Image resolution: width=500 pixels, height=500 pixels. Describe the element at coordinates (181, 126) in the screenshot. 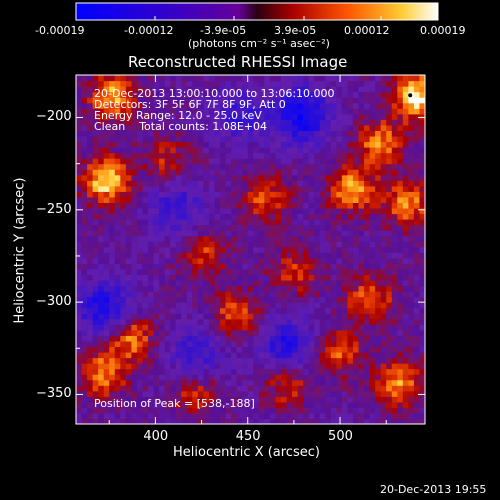

I see `info-line-clean: Clean Total counts: 1.08E+04` at that location.